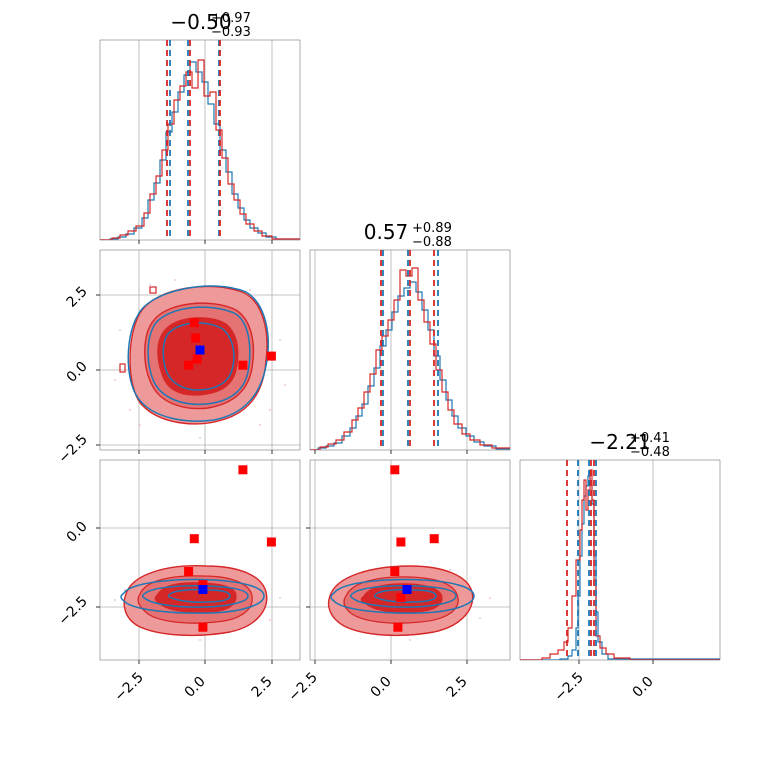  I want to click on contour-blue, so click(198, 353).